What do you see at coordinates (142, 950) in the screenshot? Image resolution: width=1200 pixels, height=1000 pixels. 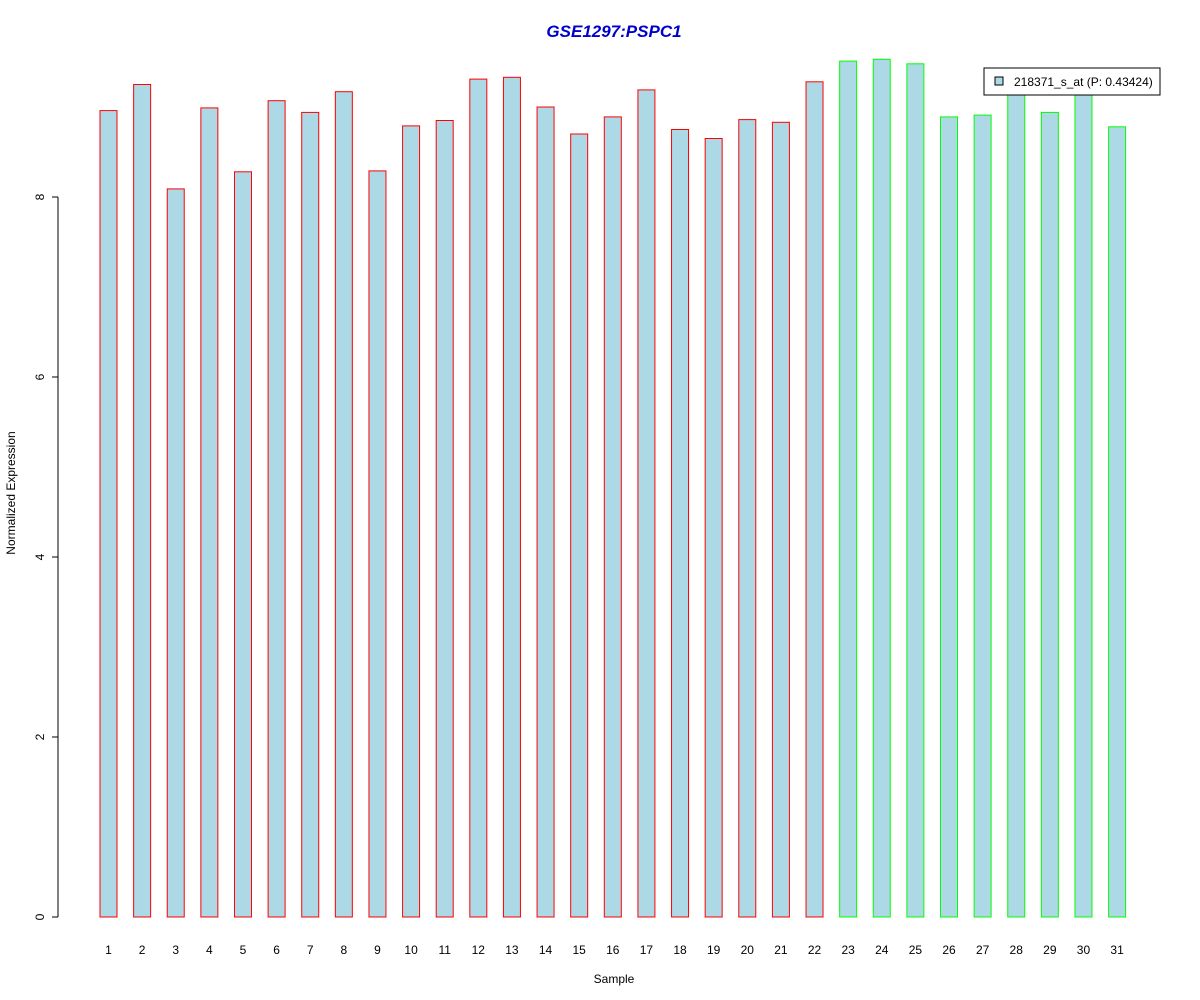 I see `x-tick-label: 2` at bounding box center [142, 950].